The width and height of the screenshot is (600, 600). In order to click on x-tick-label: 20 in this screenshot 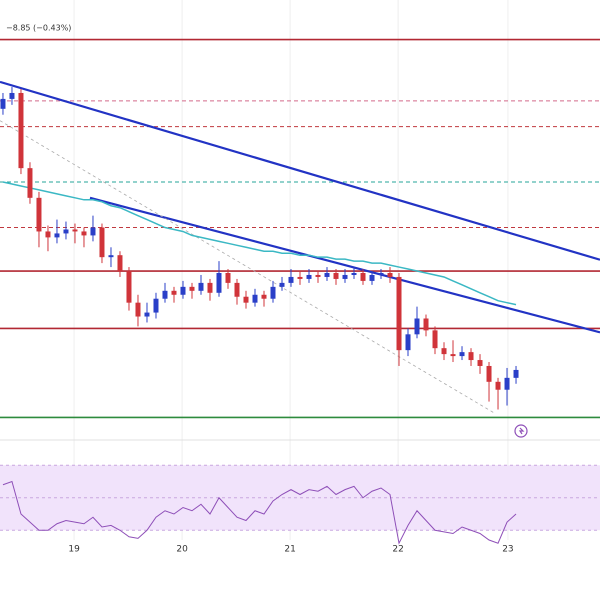, I will do `click(182, 550)`.